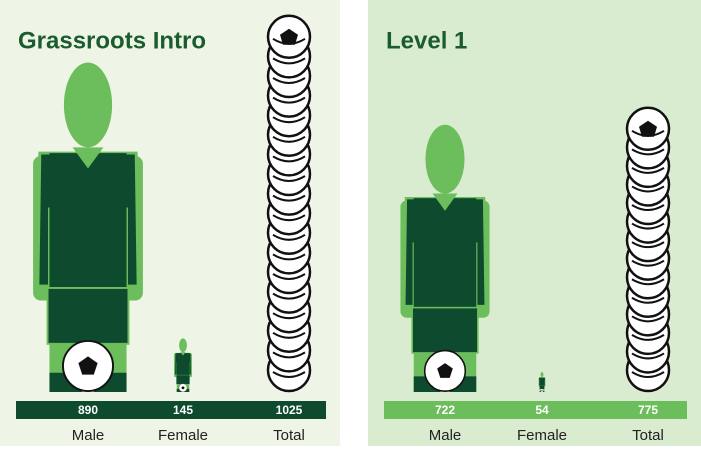  I want to click on value-label: 145, so click(183, 410).